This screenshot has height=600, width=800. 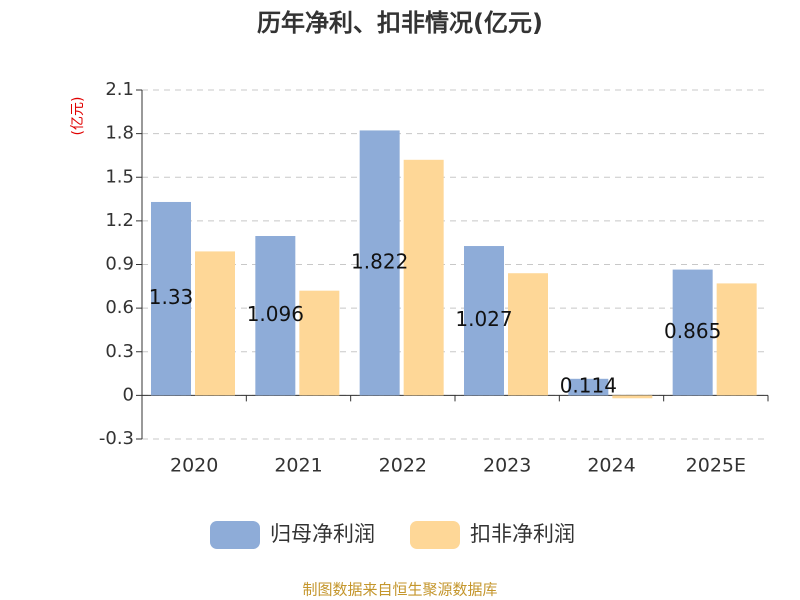 I want to click on y-tick-label: 0.9, so click(x=119, y=264).